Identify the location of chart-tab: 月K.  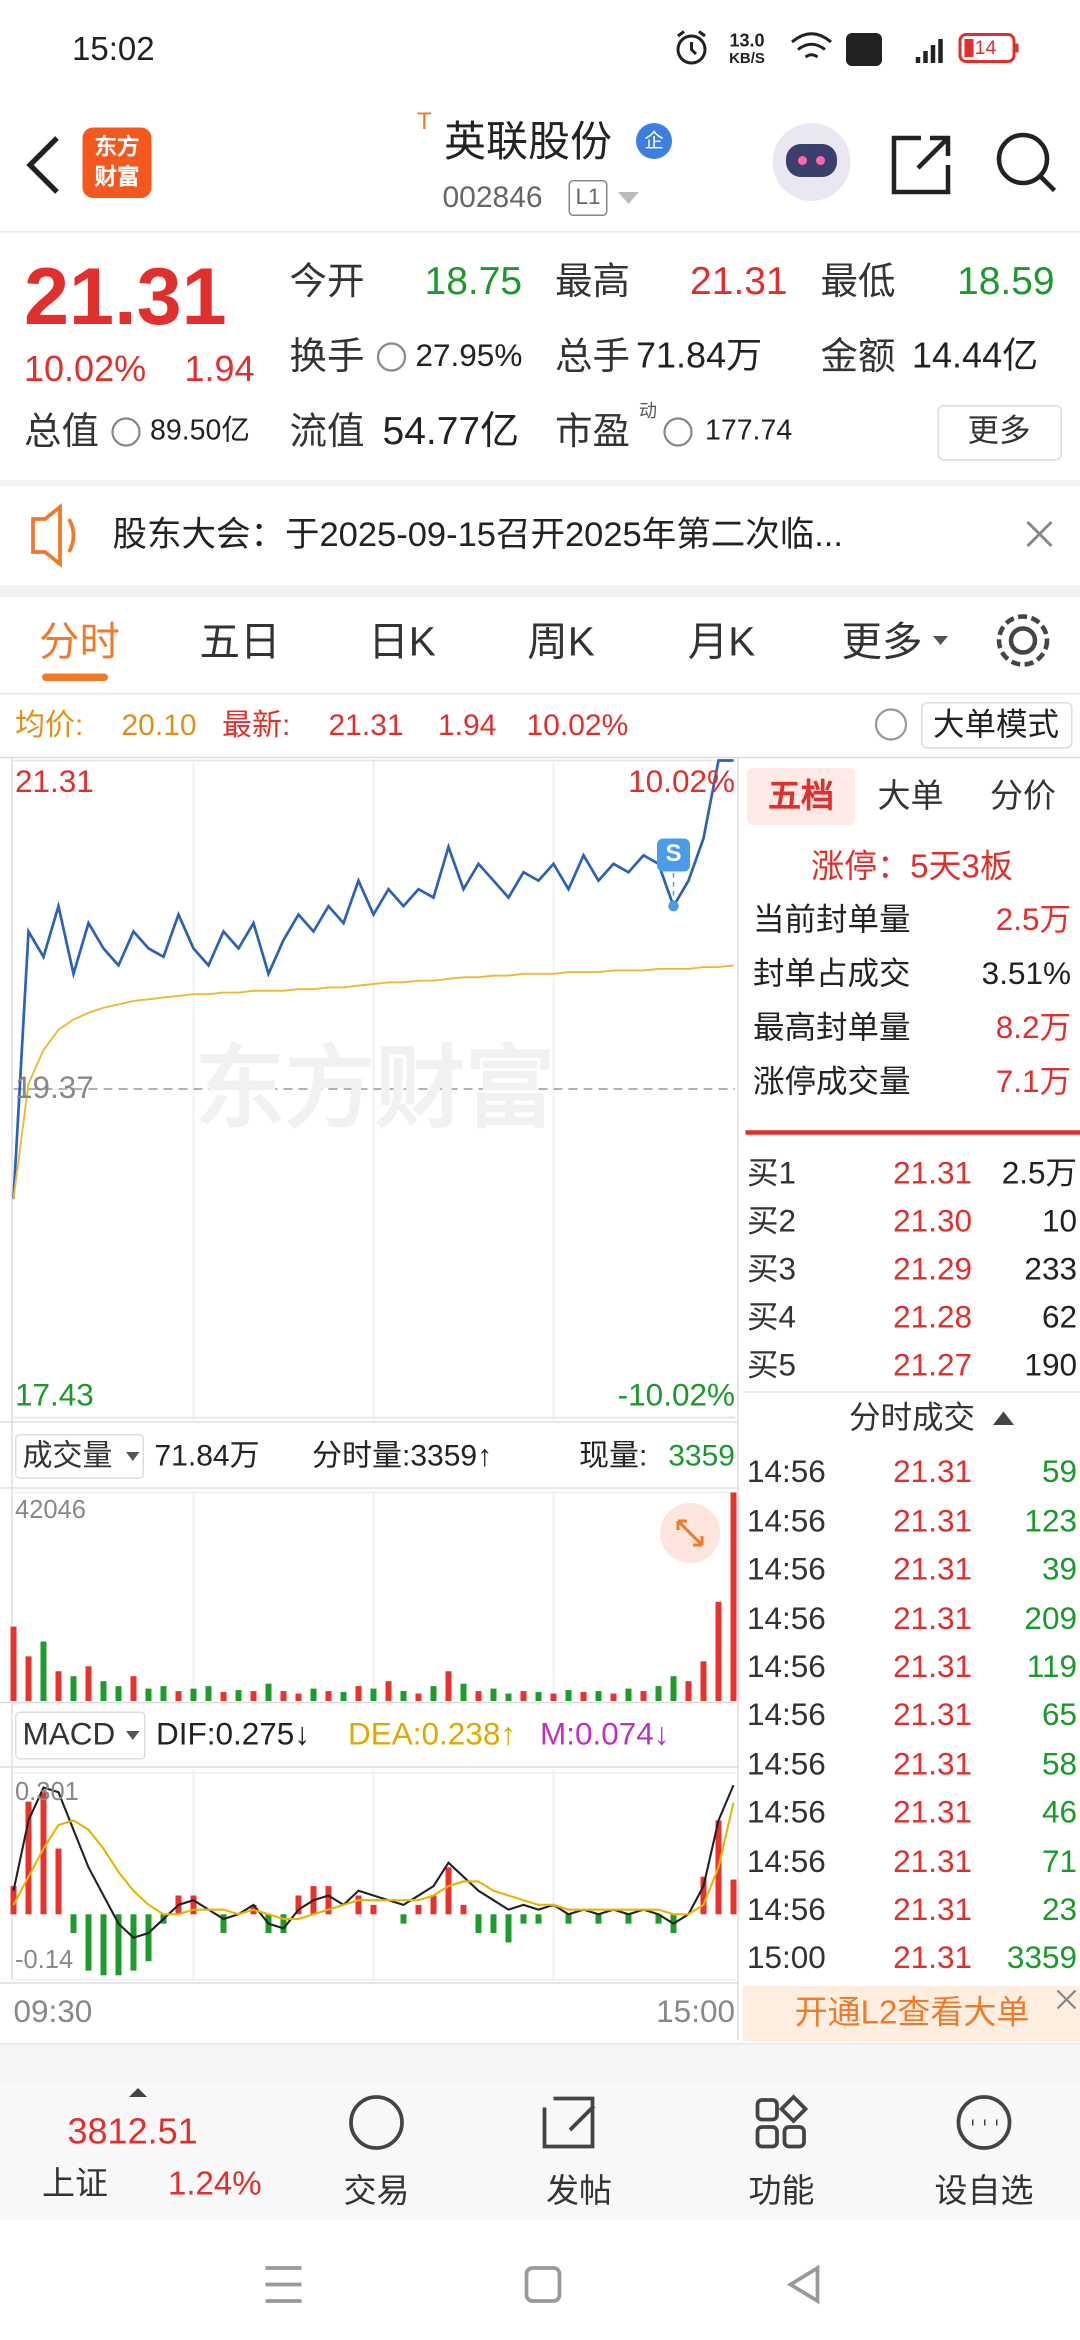
(721, 642).